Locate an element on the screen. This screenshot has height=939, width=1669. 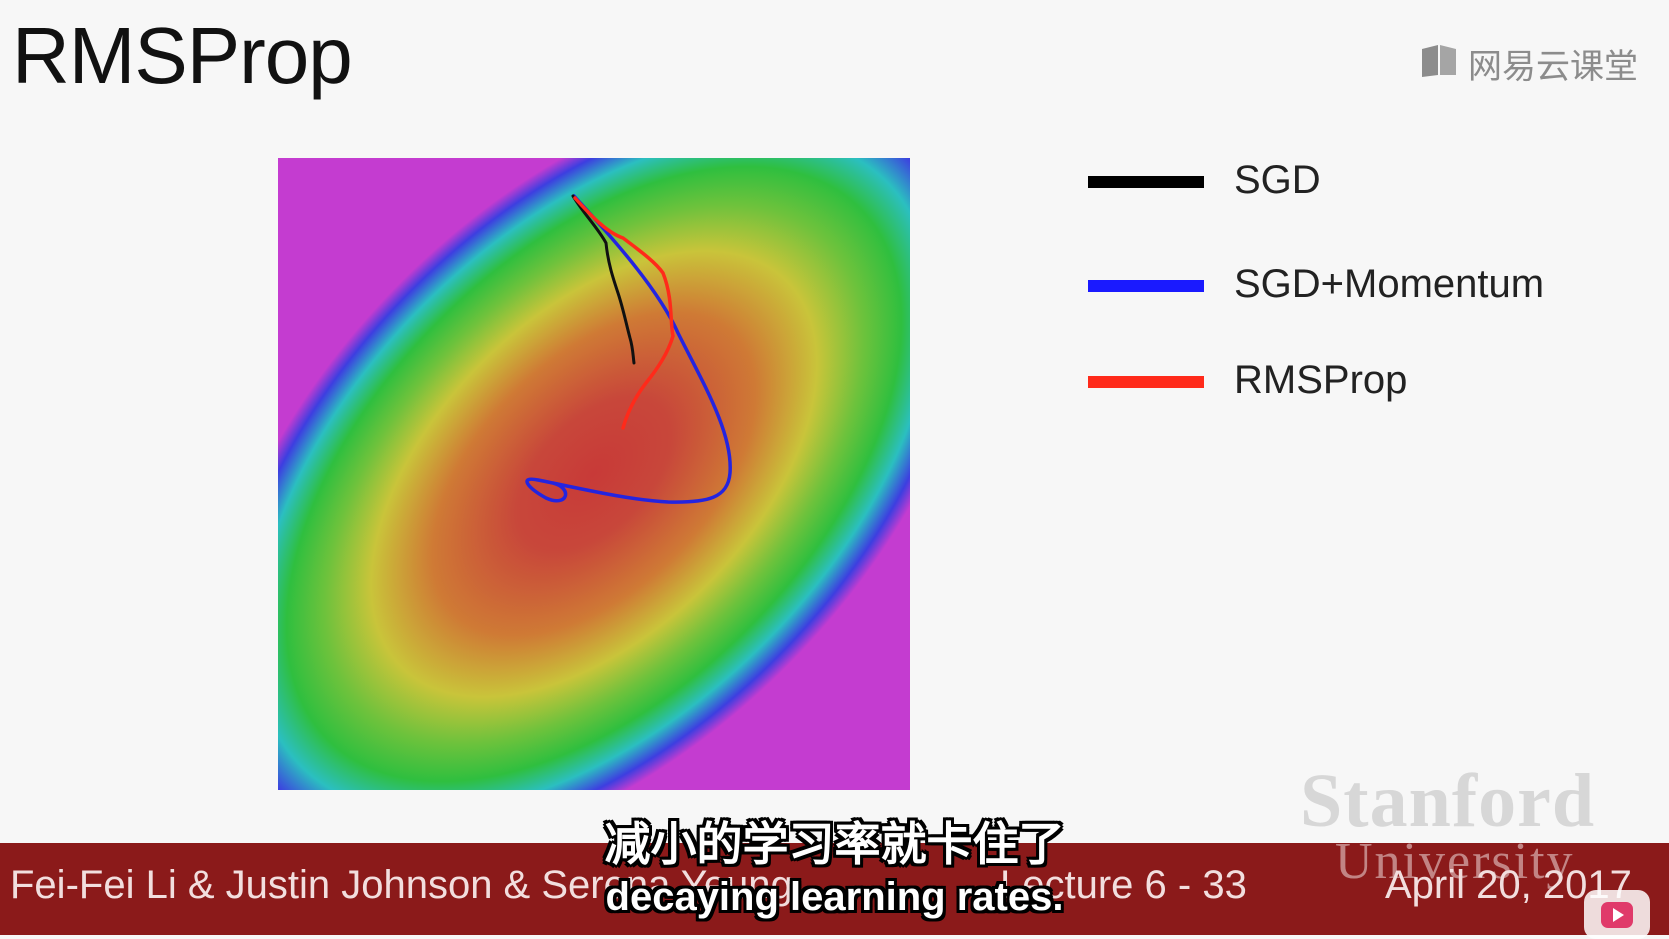
play-icon is located at coordinates (1617, 915).